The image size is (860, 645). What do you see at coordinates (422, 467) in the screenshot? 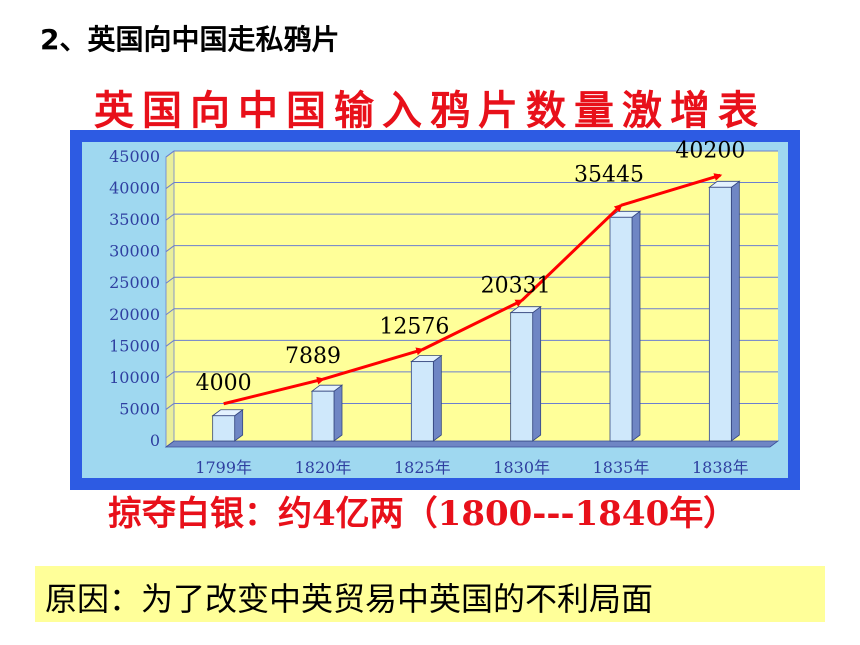
I see `x-tick-label: 1825年` at bounding box center [422, 467].